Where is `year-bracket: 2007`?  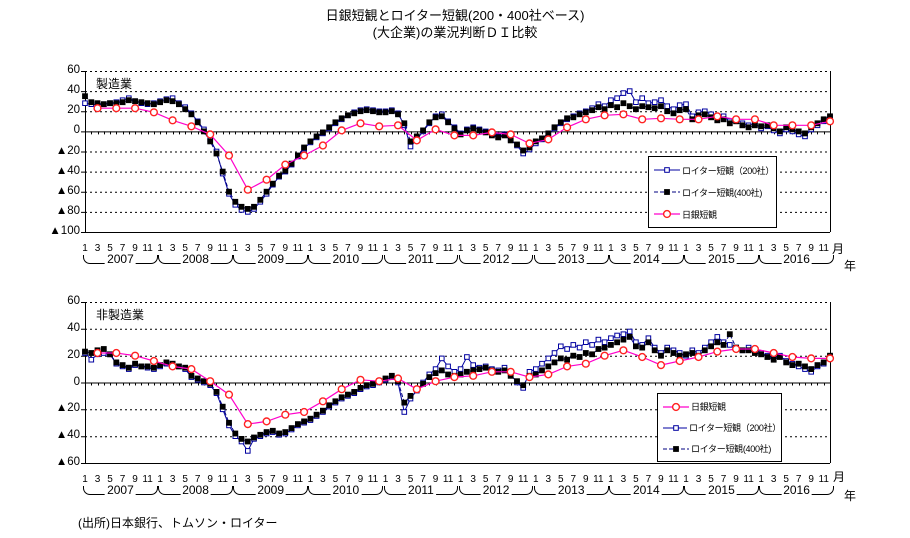
year-bracket: 2007 is located at coordinates (120, 490).